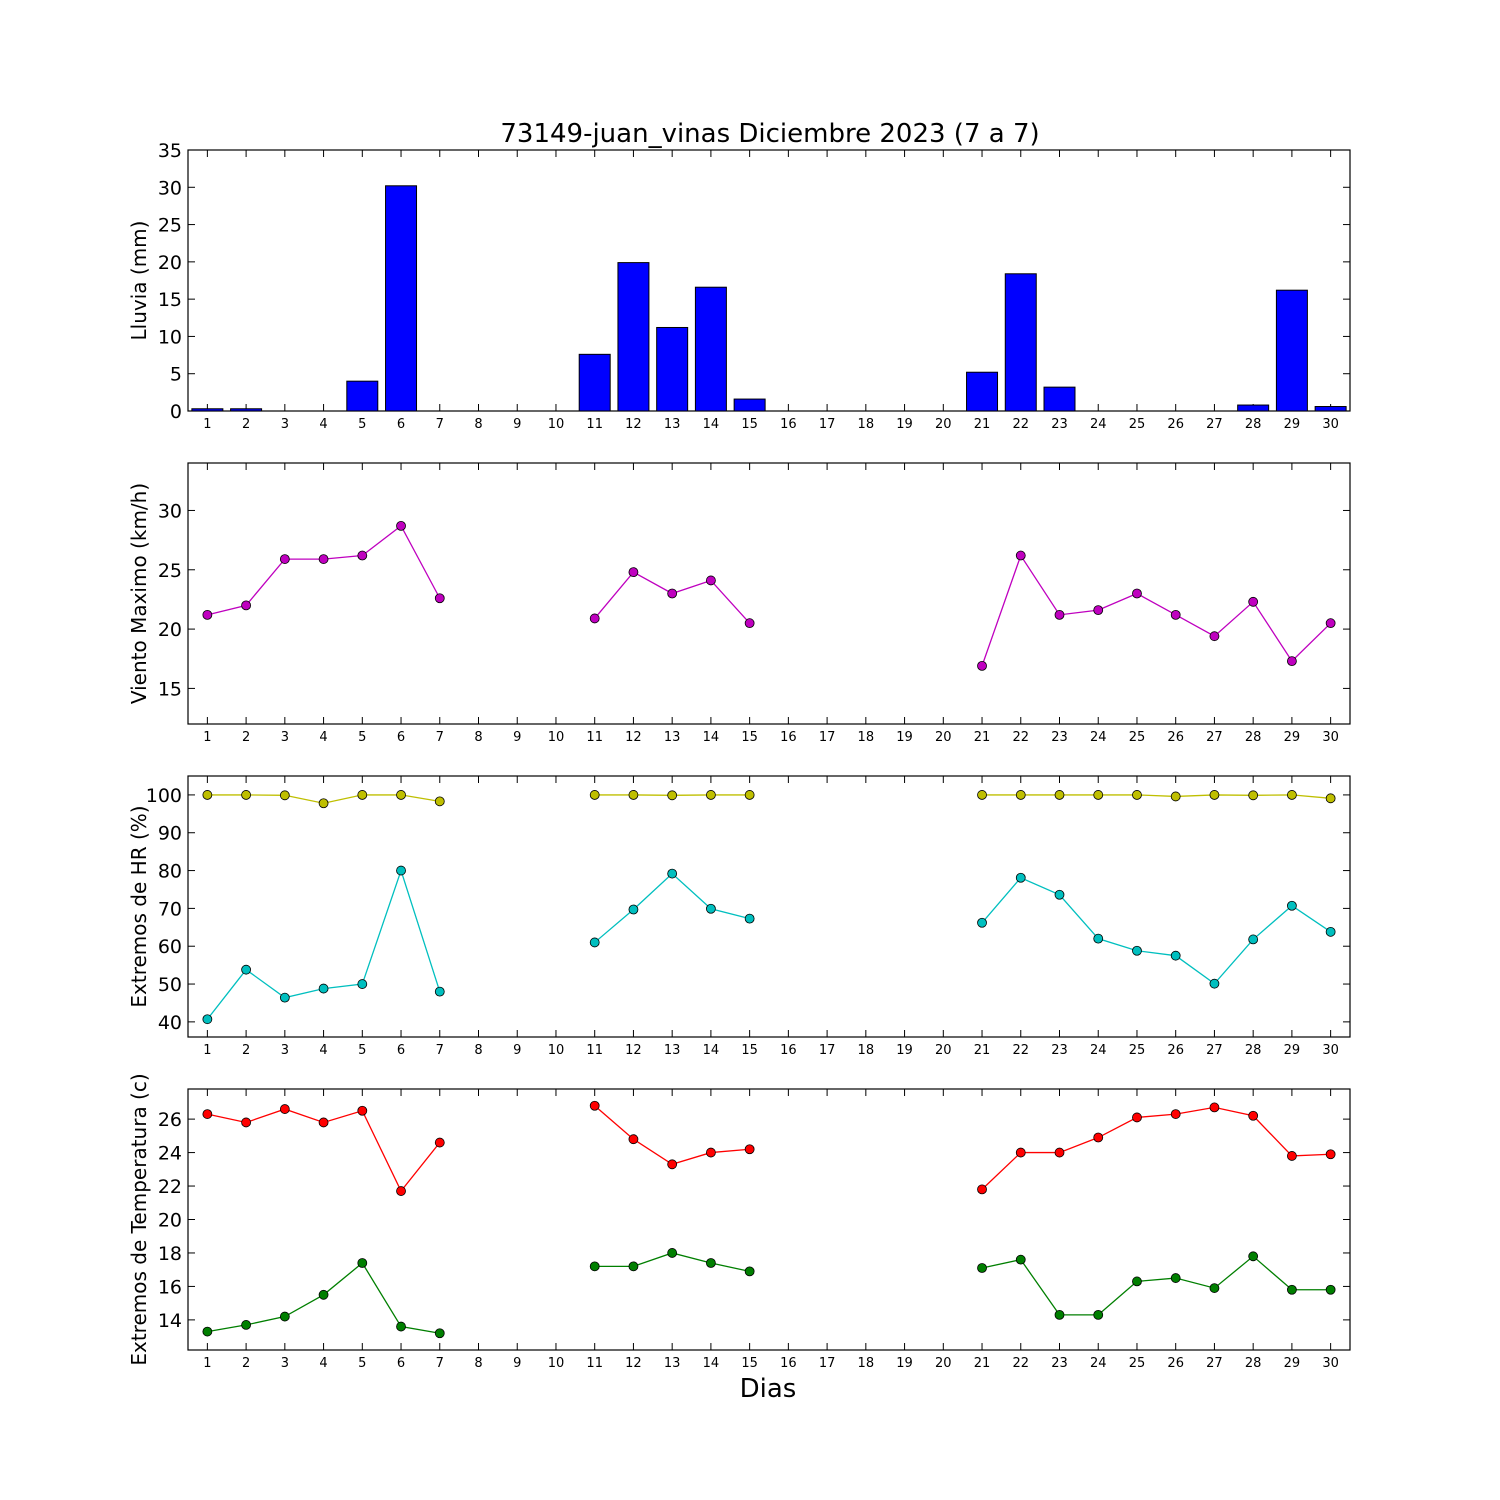  I want to click on humidity-series-0-line, so click(1156, 796).